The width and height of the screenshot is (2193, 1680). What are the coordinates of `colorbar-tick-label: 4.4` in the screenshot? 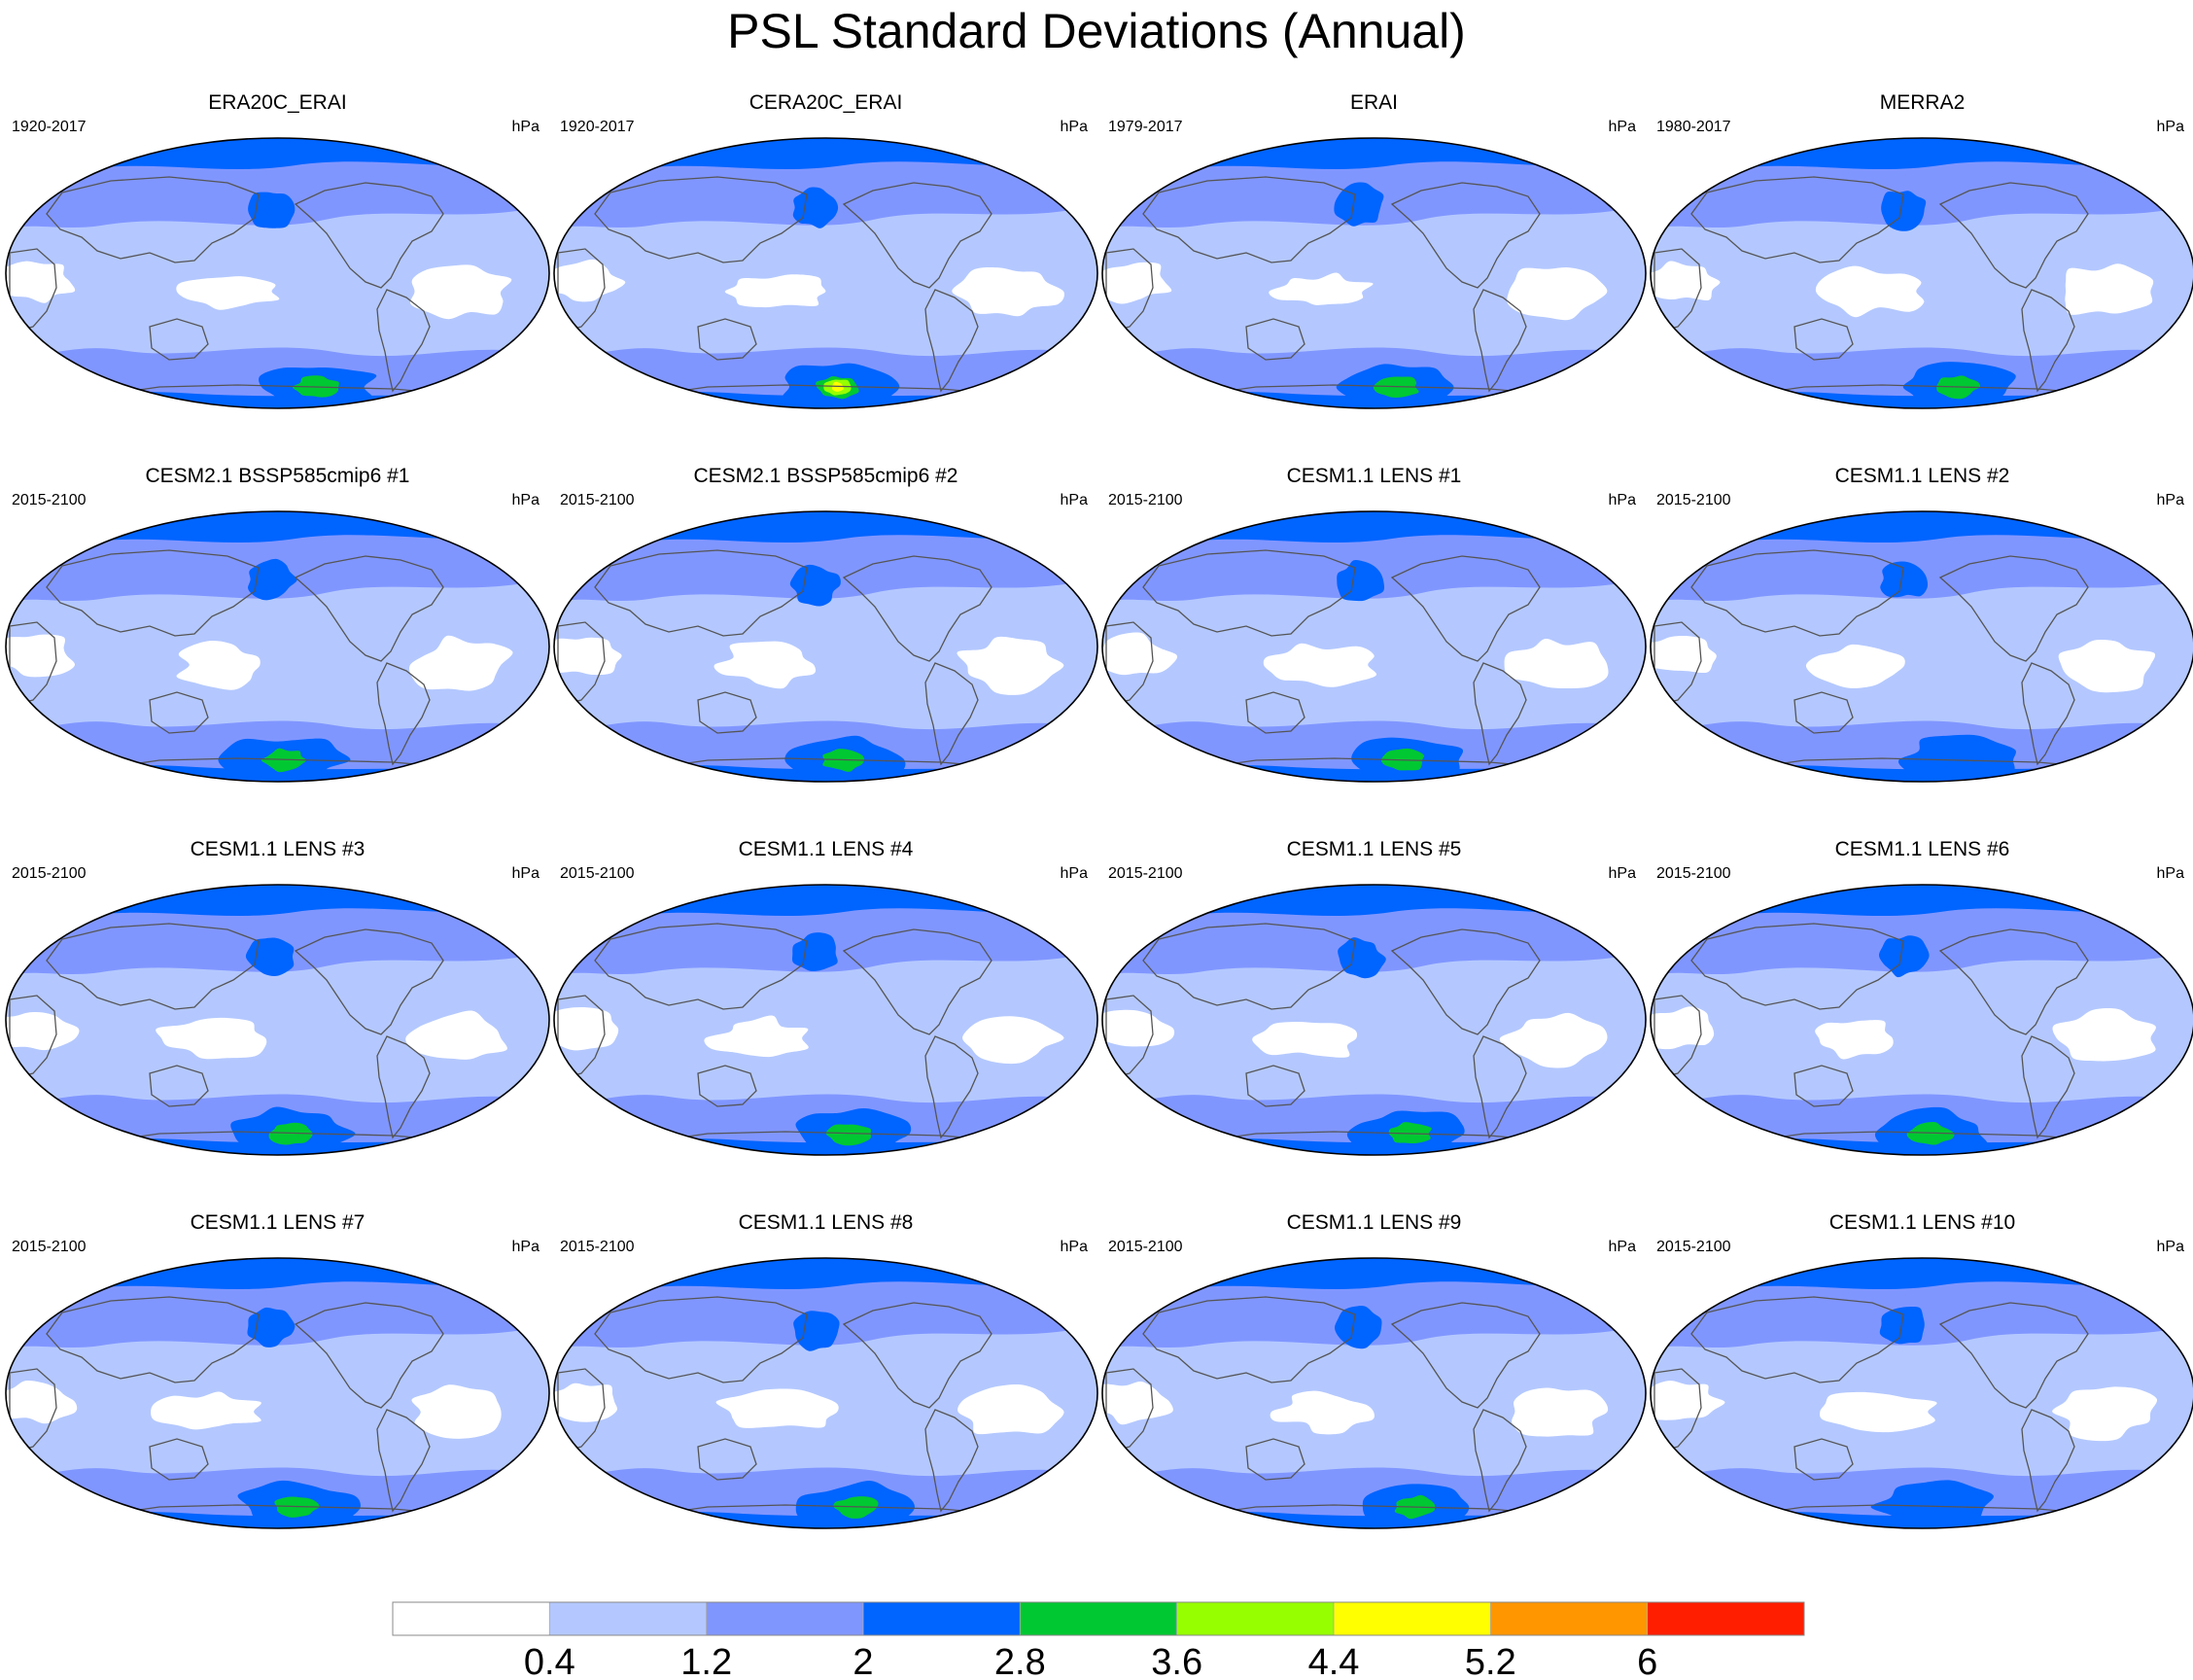 It's located at (1334, 1661).